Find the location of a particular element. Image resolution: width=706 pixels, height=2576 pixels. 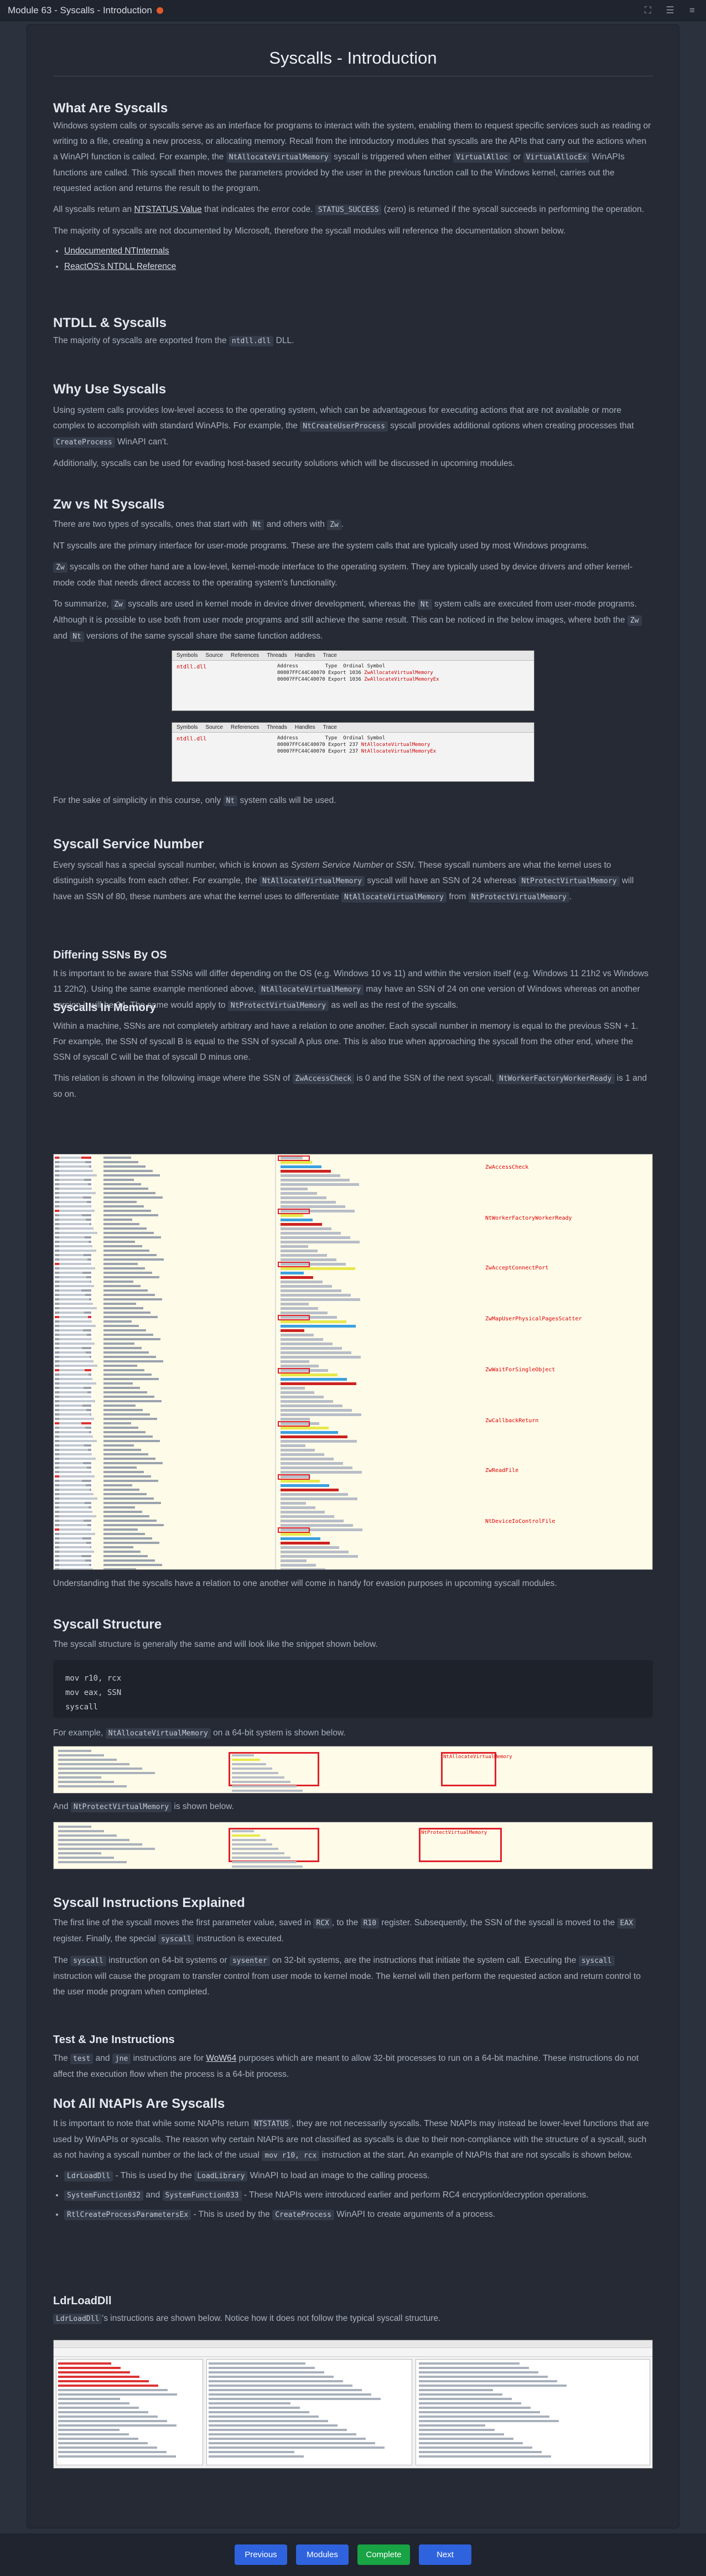

ssn-highlight-box is located at coordinates (294, 1264).